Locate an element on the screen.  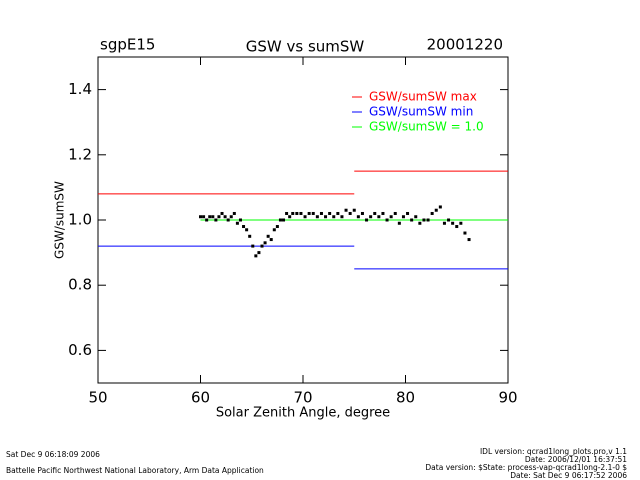
x-tick-label: 70 is located at coordinates (302, 398).